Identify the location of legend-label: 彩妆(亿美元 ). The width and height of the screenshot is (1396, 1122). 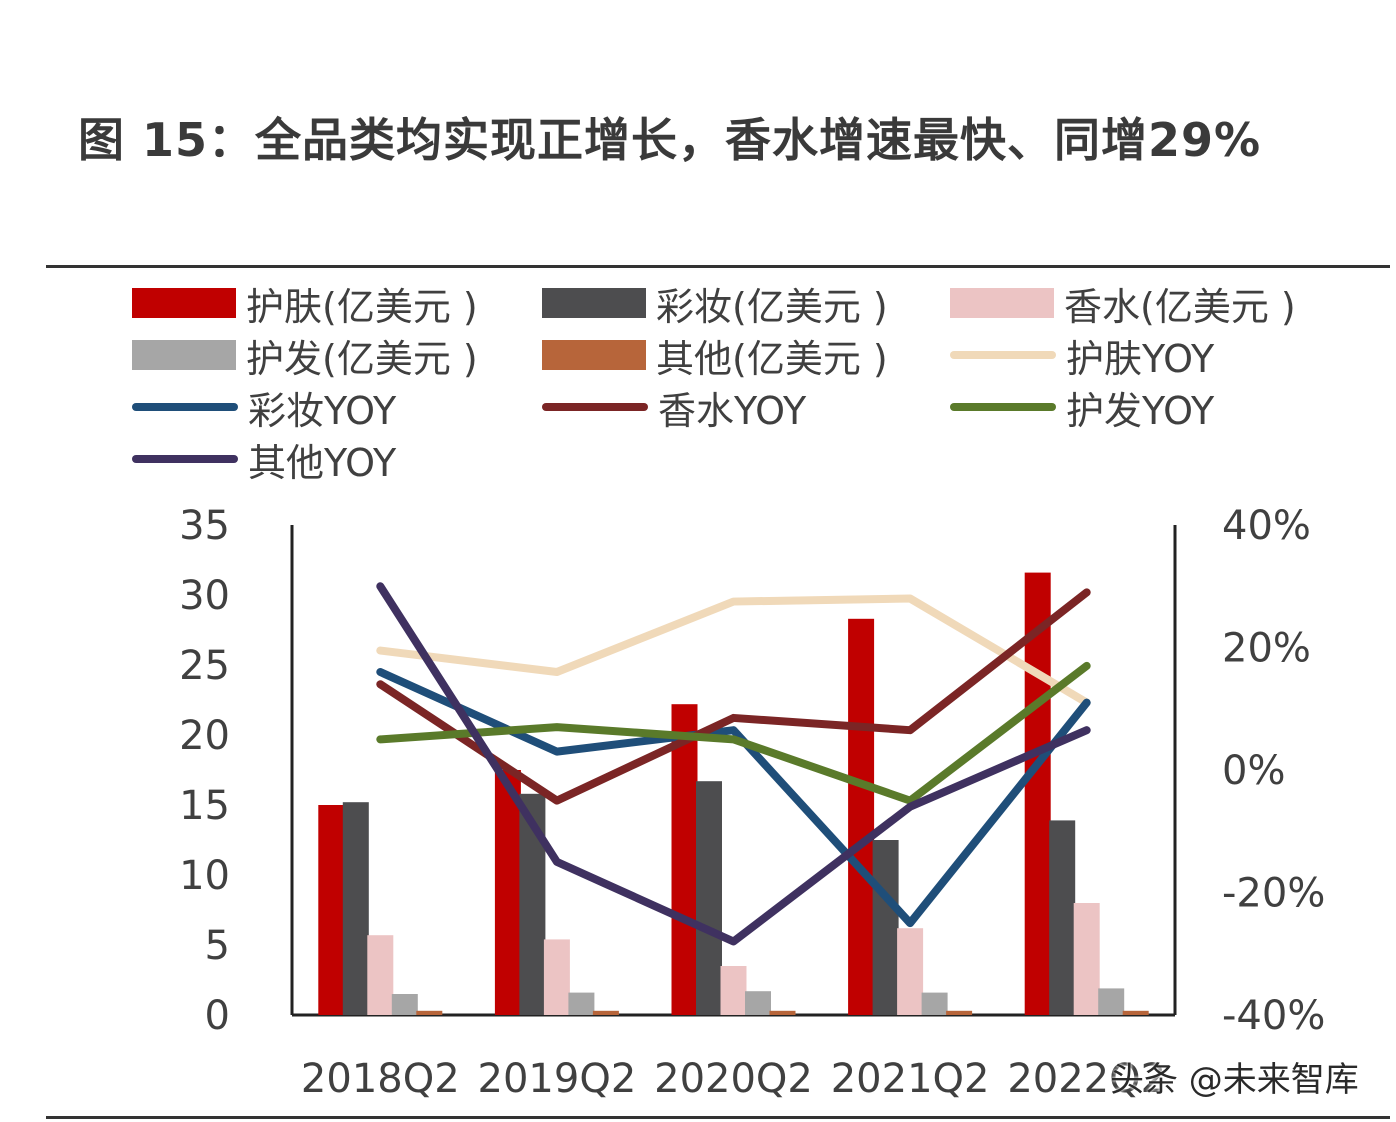
(772, 306).